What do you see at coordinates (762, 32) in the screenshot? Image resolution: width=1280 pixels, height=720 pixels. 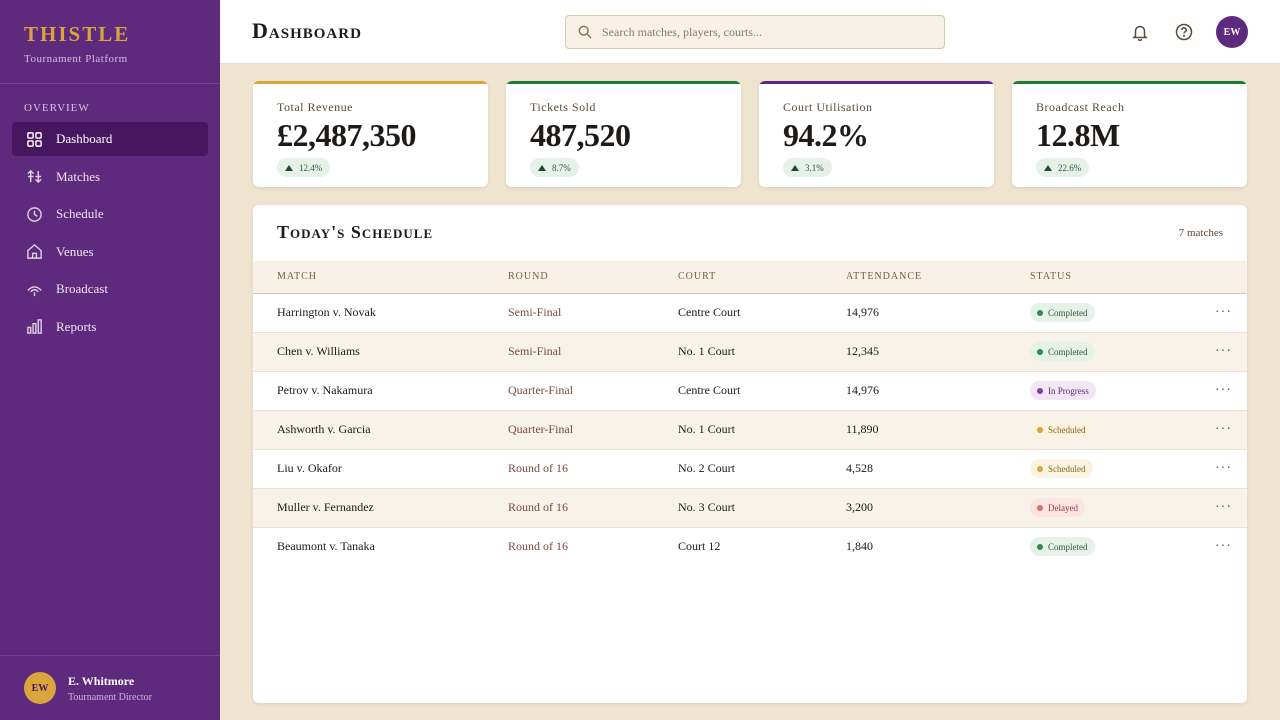 I see `search-input` at bounding box center [762, 32].